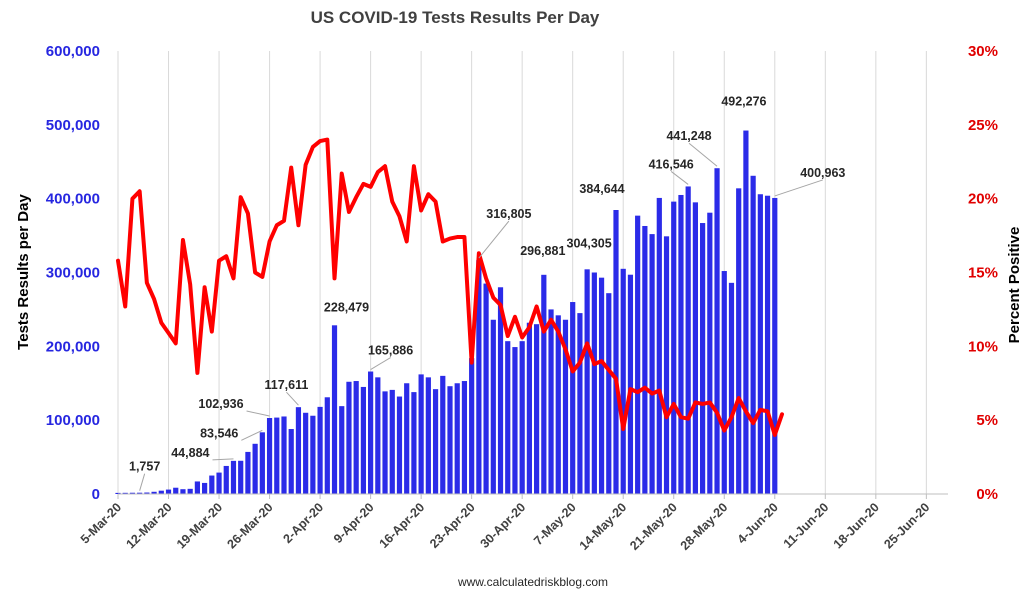  I want to click on data-label: 316,805, so click(508, 214).